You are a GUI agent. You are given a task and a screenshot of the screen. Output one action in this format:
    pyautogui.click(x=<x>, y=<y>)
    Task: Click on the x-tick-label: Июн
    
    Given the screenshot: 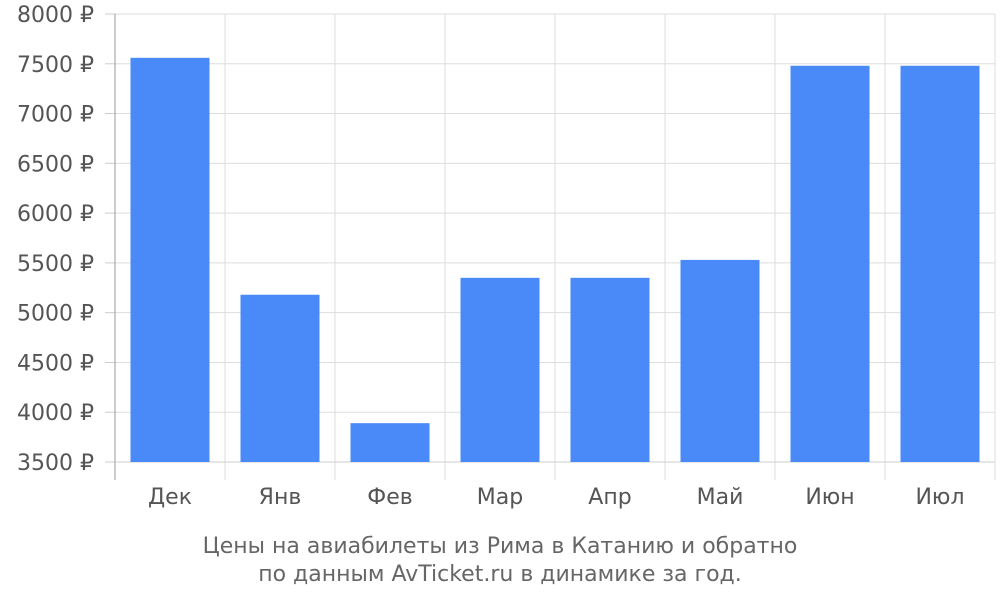 What is the action you would take?
    pyautogui.click(x=829, y=497)
    